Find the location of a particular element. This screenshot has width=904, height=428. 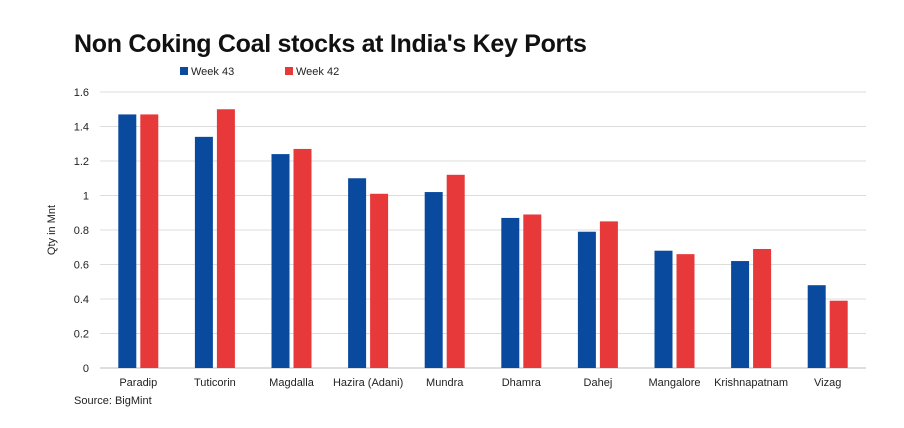

legend: Week 43 Week 42 is located at coordinates (259, 72).